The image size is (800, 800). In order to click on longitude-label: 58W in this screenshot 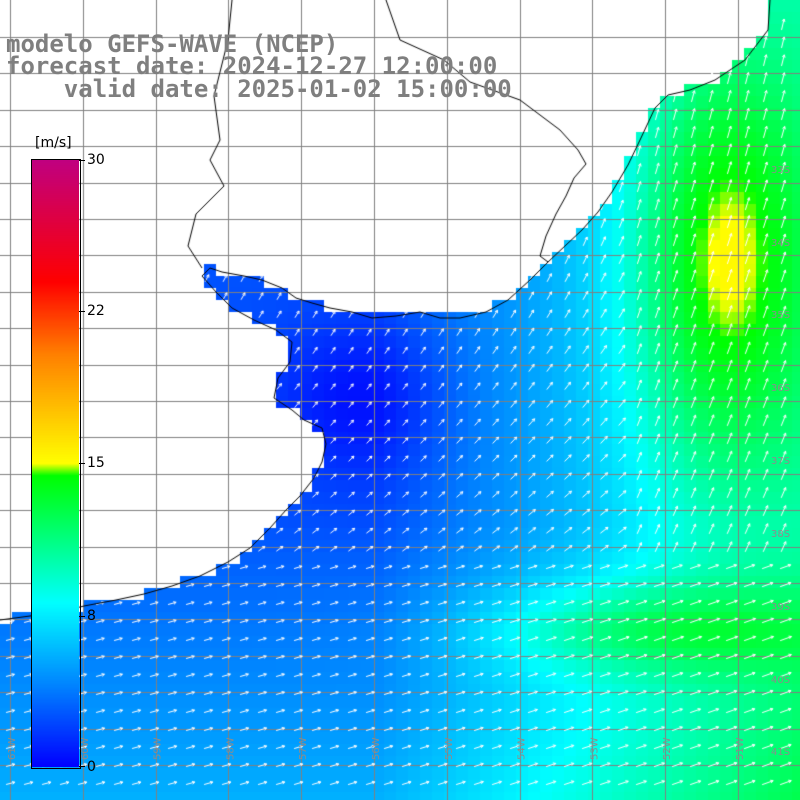, I will do `click(230, 748)`.